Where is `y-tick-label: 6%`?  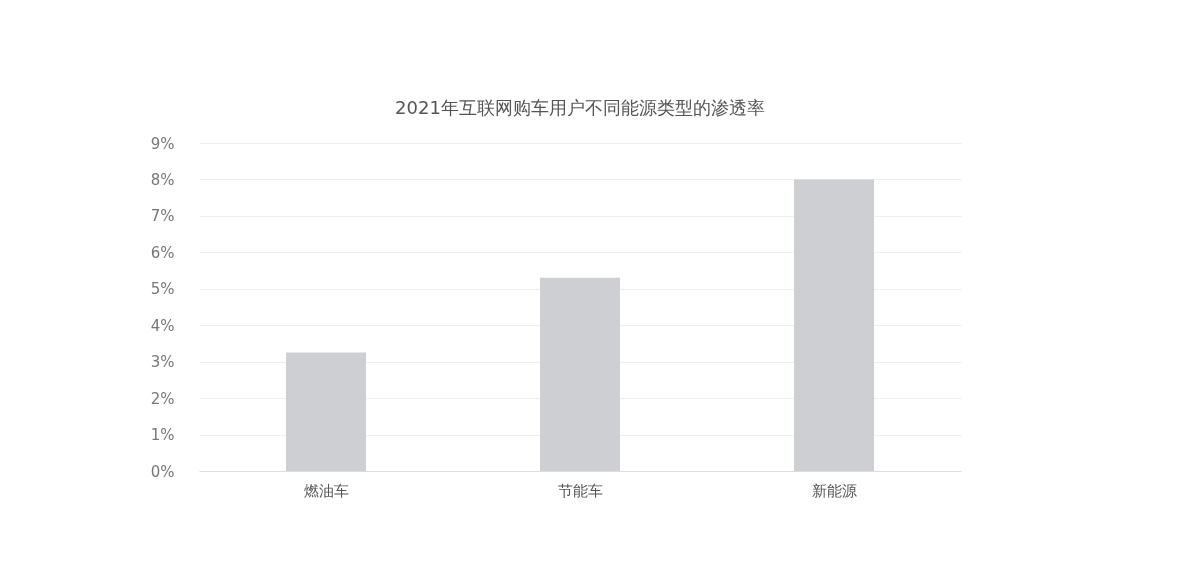 y-tick-label: 6% is located at coordinates (162, 252).